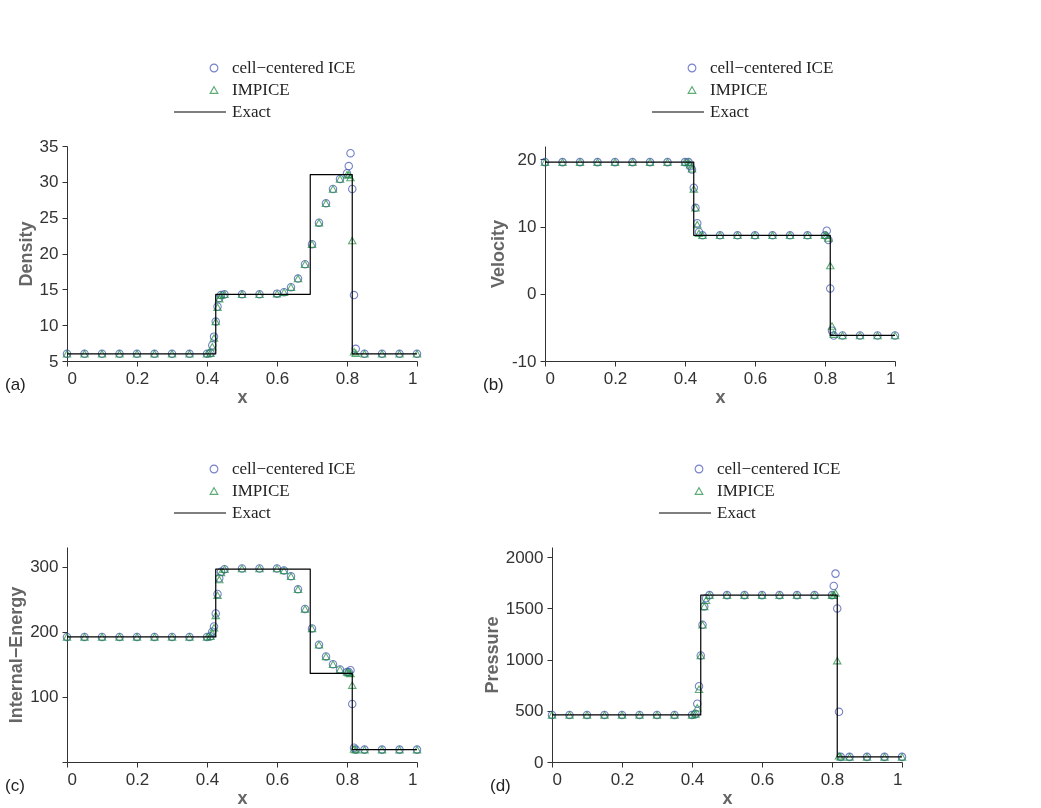  I want to click on y-axis-title: Density, so click(25, 254).